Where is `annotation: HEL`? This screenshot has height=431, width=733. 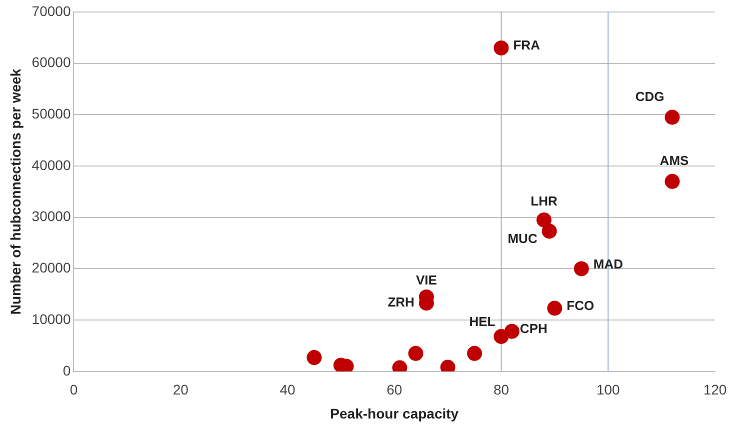
annotation: HEL is located at coordinates (482, 322).